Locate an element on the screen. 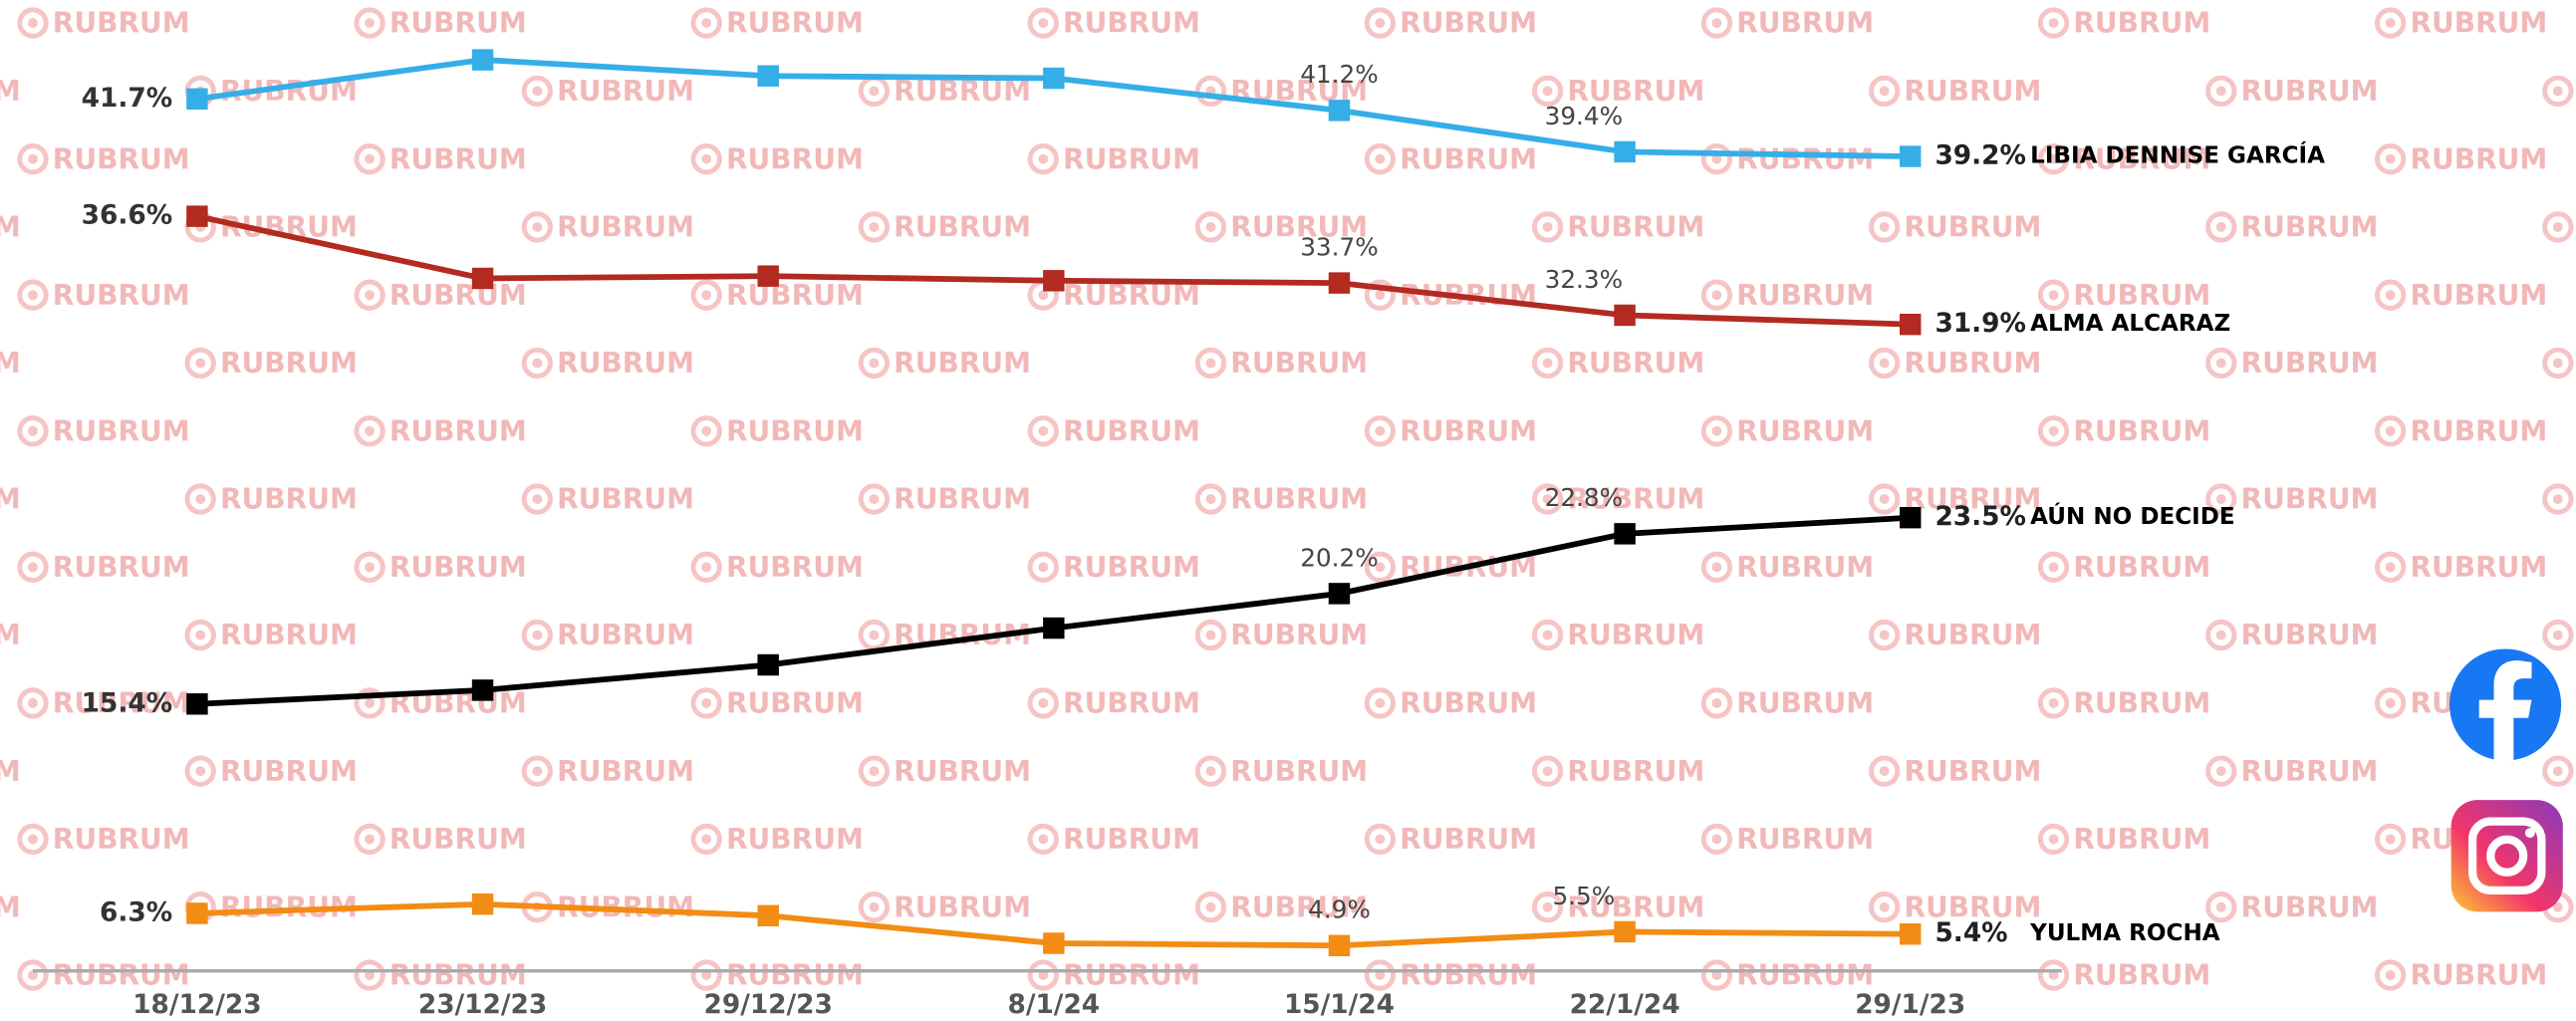 The image size is (2576, 1021). data-label: 39.4% is located at coordinates (1584, 116).